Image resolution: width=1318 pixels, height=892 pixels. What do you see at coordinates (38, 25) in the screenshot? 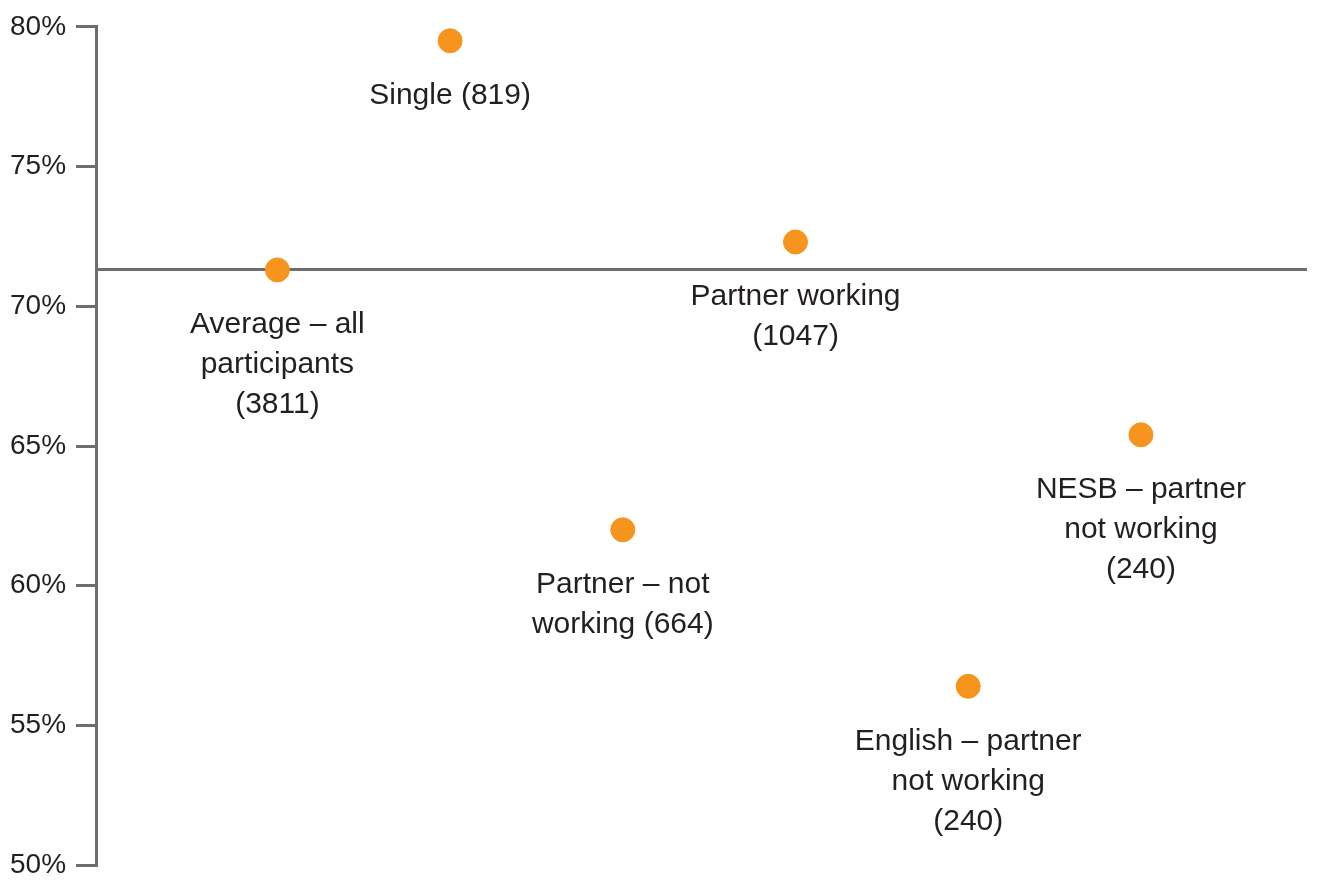
I see `y-tick-label: 80%` at bounding box center [38, 25].